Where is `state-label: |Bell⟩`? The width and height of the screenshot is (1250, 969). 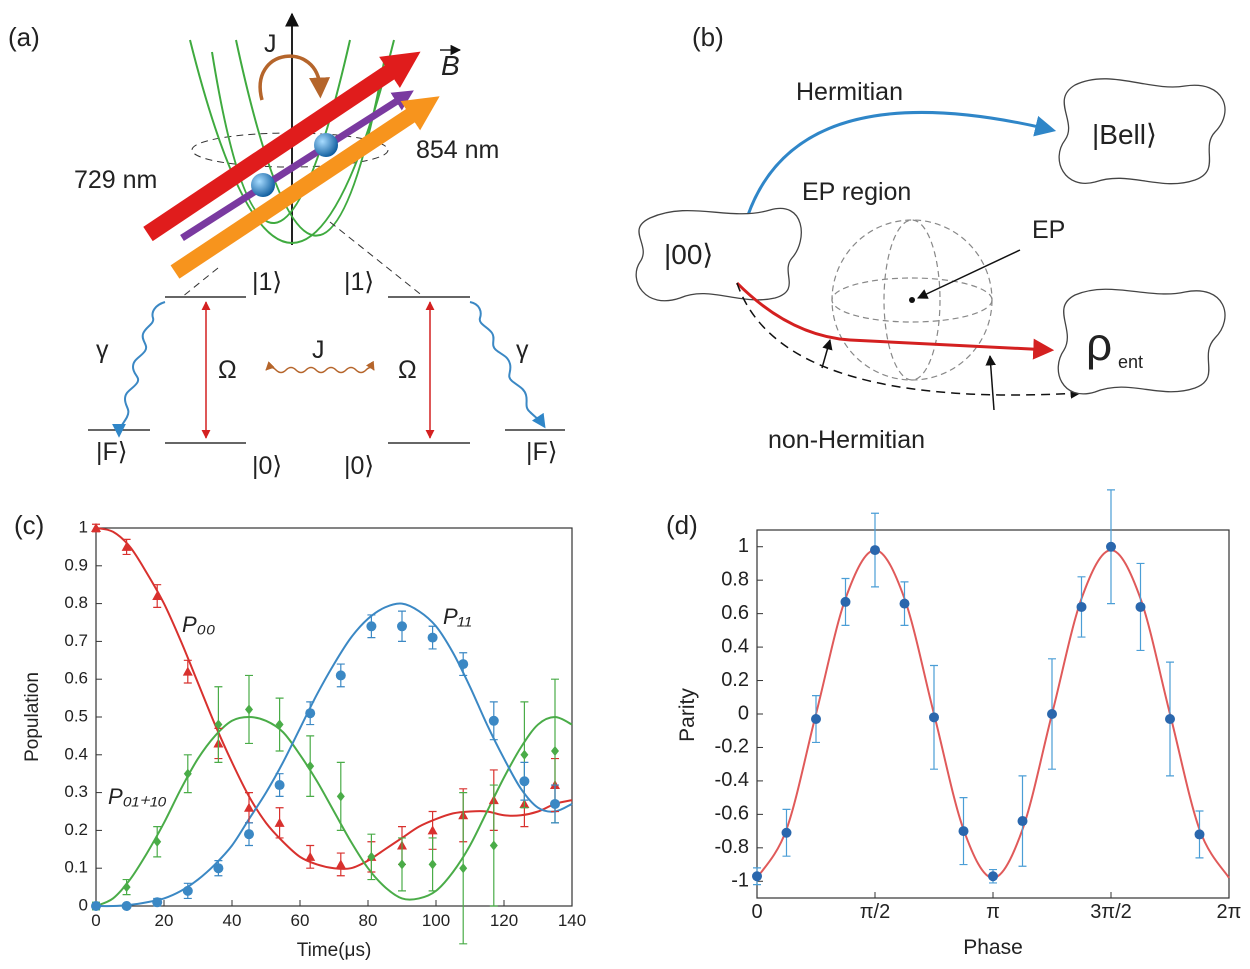 state-label: |Bell⟩ is located at coordinates (1124, 134).